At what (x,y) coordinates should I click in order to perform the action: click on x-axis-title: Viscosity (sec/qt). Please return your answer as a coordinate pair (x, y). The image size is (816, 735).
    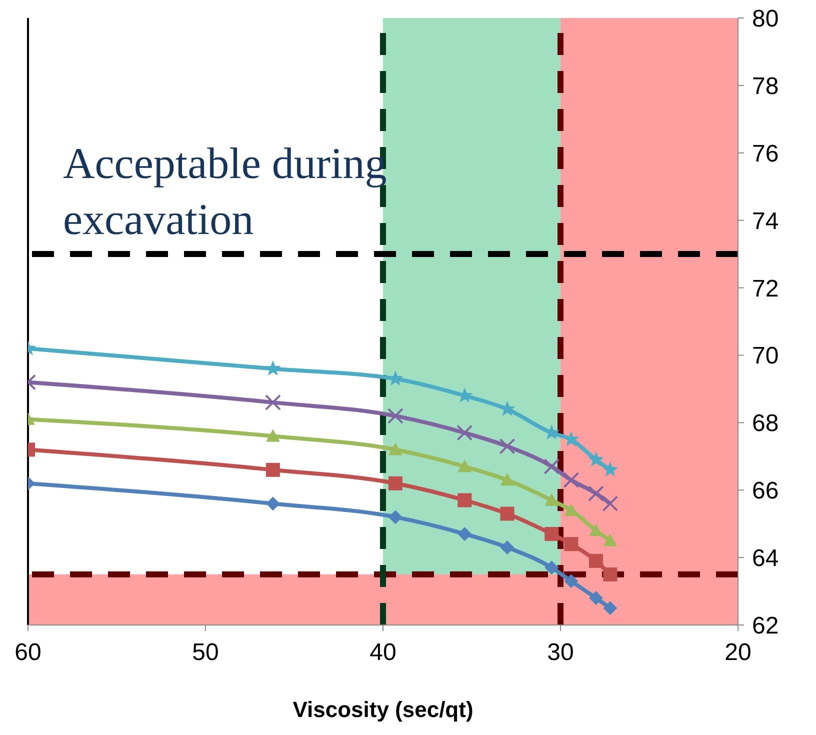
    Looking at the image, I should click on (383, 709).